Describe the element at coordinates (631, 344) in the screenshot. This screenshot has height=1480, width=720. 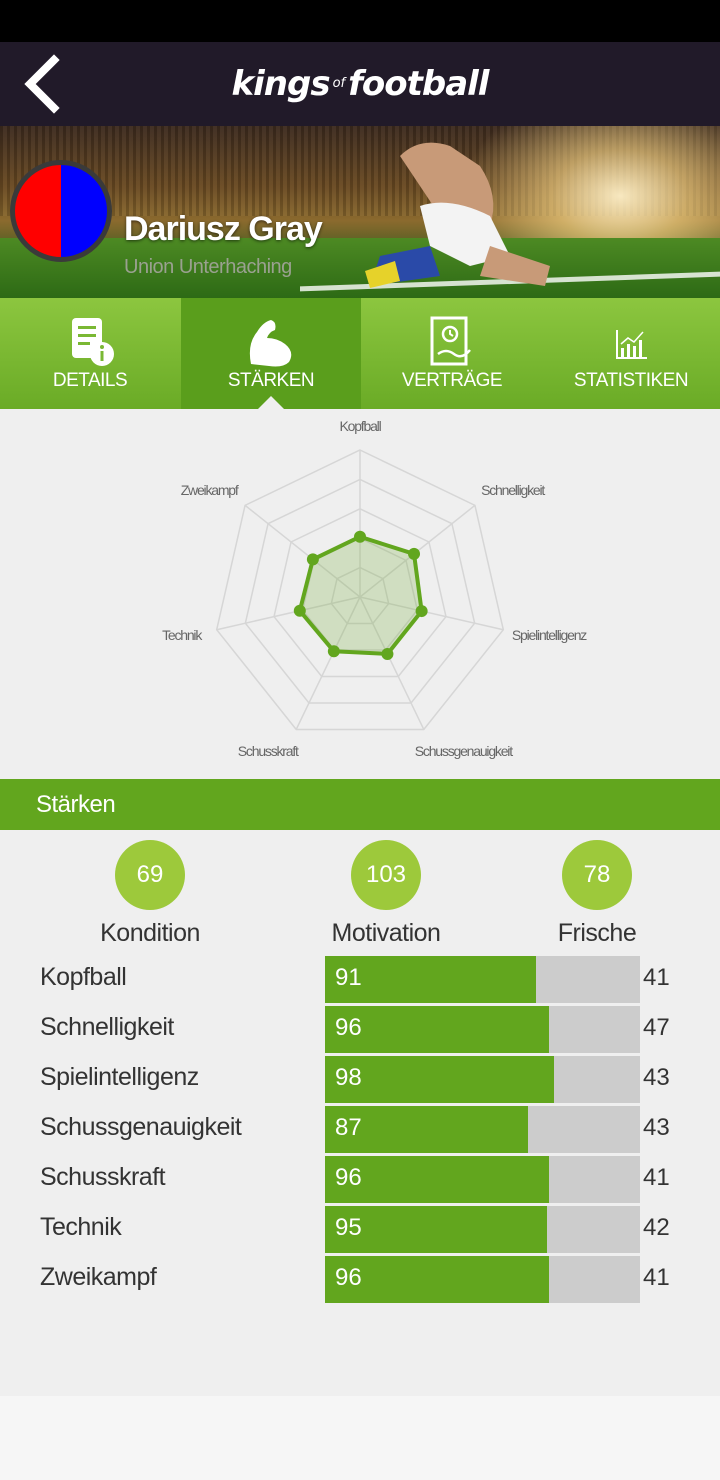
I see `bar-chart-icon` at that location.